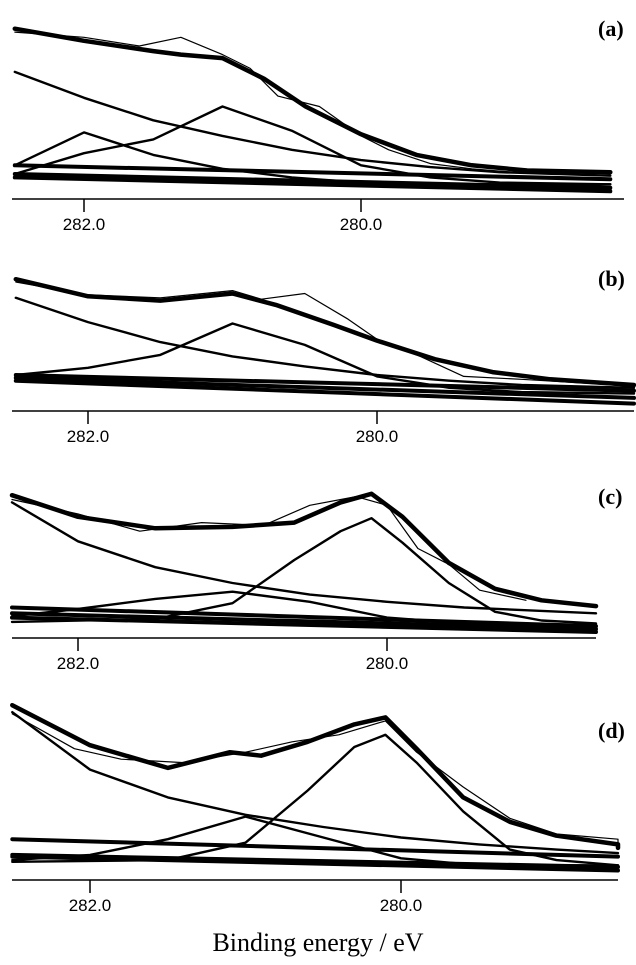 The width and height of the screenshot is (636, 965). What do you see at coordinates (611, 730) in the screenshot?
I see `panel-label: (d)` at bounding box center [611, 730].